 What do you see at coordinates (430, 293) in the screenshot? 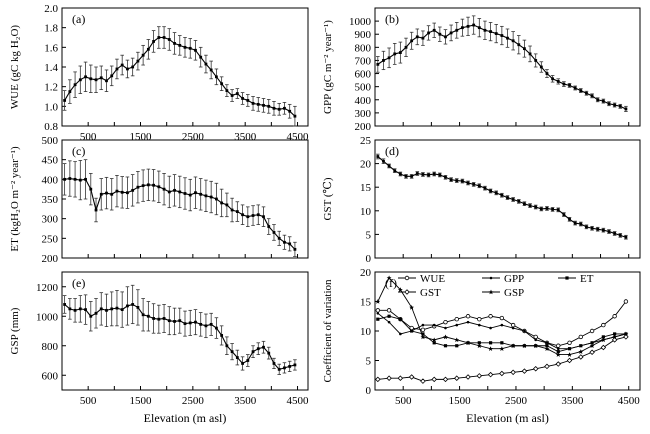
I see `legend-label: GST` at bounding box center [430, 293].